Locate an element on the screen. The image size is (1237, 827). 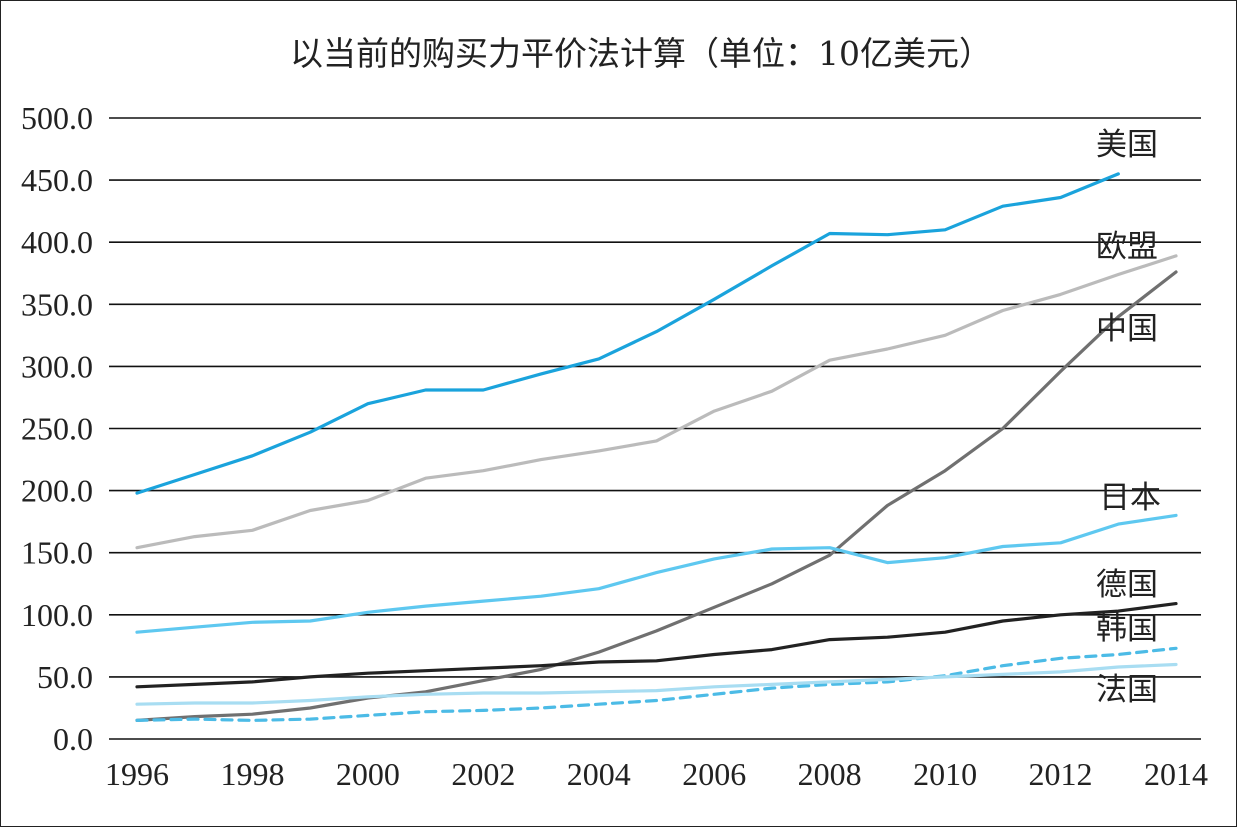
y-tick-label: 500.0 is located at coordinates (57, 118).